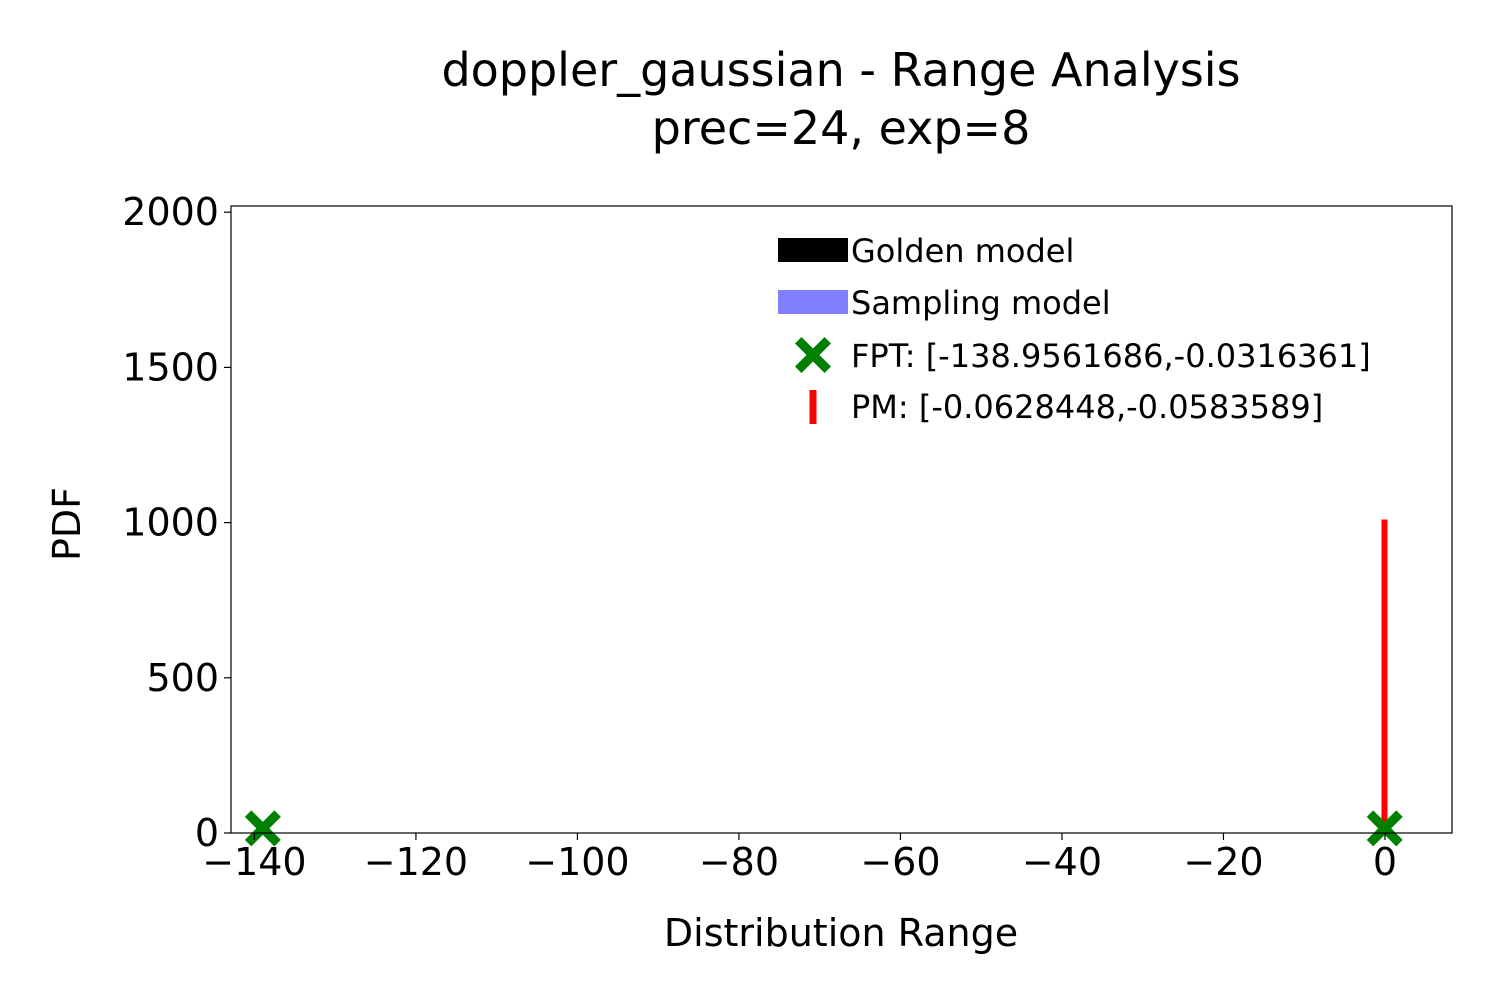 The width and height of the screenshot is (1500, 1005). Describe the element at coordinates (577, 862) in the screenshot. I see `x-tick-label: −100` at that location.